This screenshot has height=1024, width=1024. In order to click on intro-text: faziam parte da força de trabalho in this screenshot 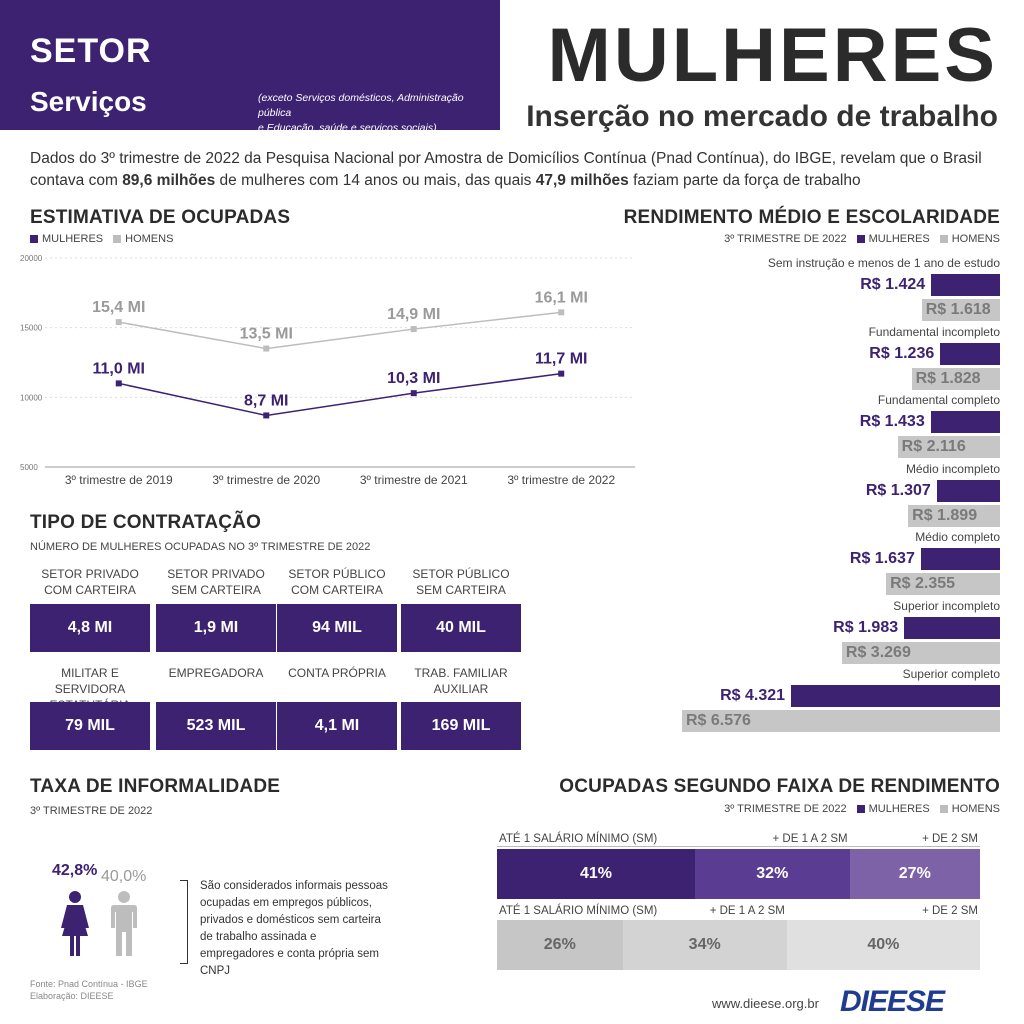, I will do `click(744, 180)`.